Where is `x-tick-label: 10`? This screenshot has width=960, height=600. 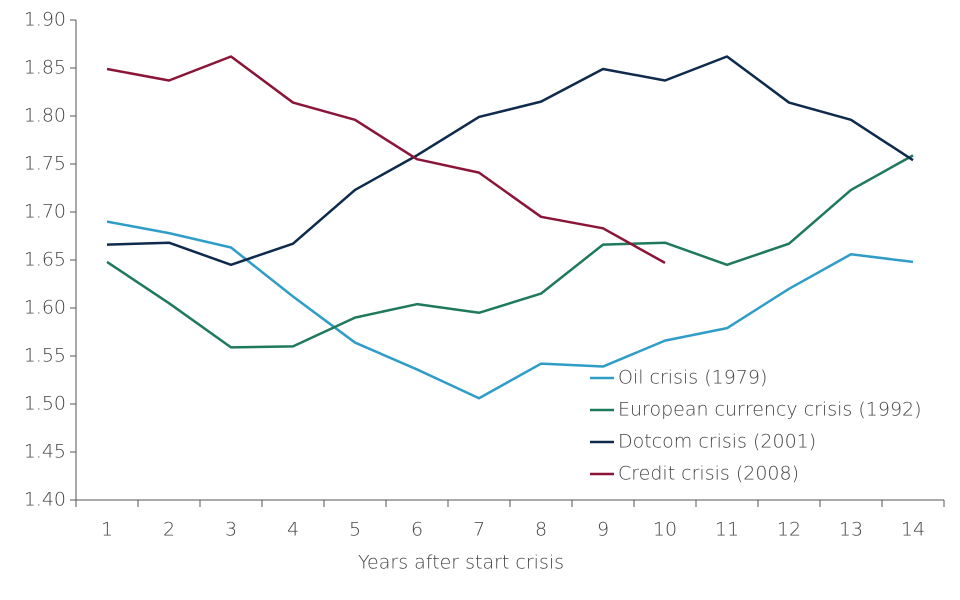
x-tick-label: 10 is located at coordinates (665, 530).